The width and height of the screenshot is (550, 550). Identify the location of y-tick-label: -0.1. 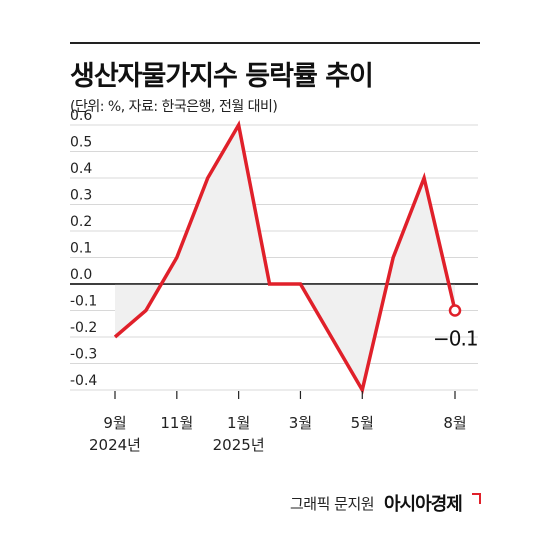
(83, 302).